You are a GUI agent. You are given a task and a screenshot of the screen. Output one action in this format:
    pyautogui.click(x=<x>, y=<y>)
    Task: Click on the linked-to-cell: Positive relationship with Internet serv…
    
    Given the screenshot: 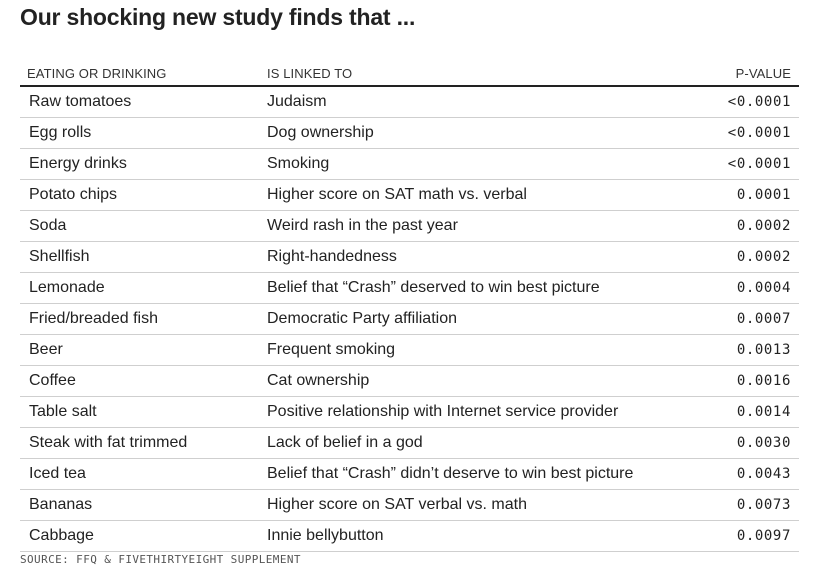 What is the action you would take?
    pyautogui.click(x=443, y=411)
    